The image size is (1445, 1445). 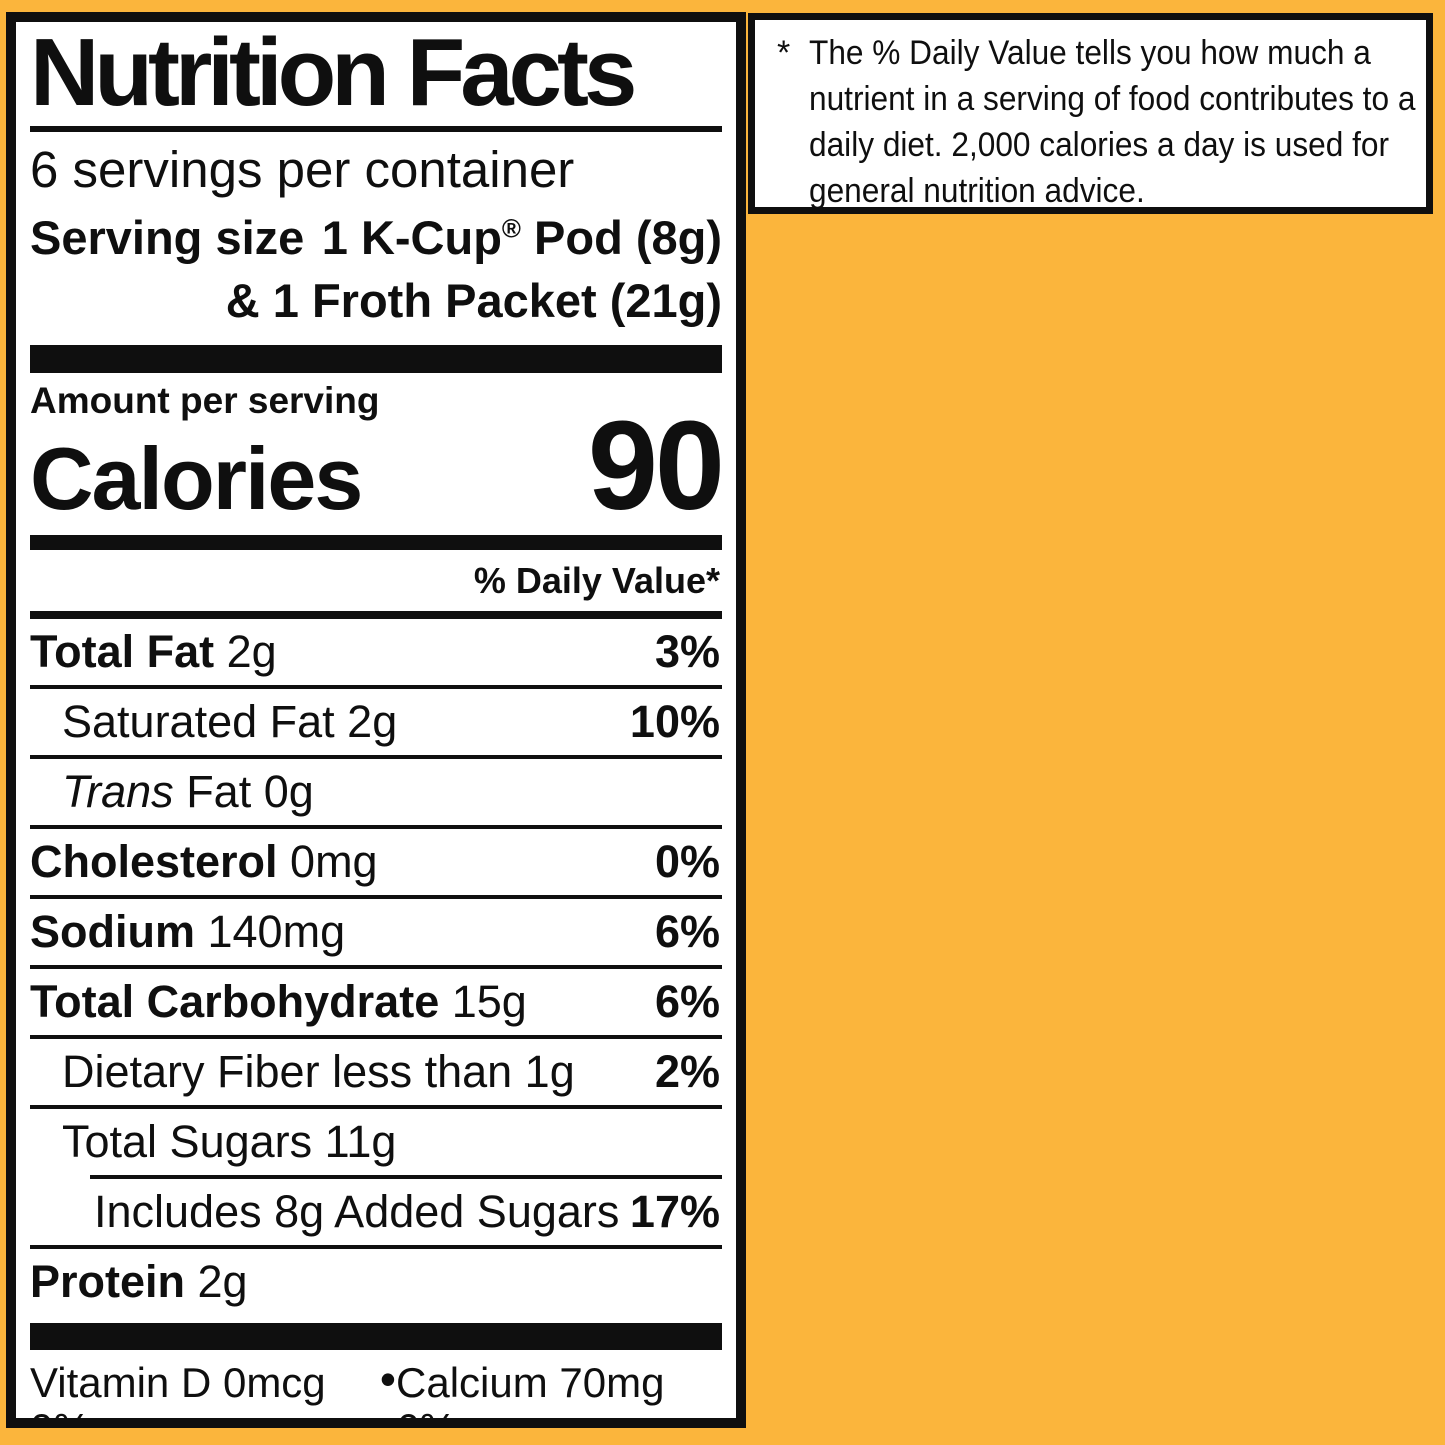 I want to click on vitamin-d-value: Vitamin D 0mcg 0%, so click(x=178, y=1388).